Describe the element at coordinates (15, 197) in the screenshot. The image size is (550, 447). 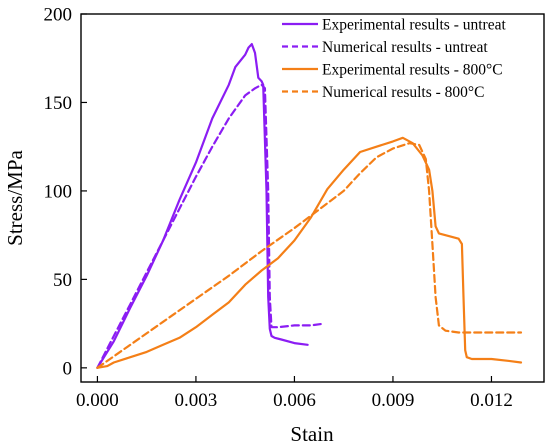
I see `y-axis-title: Stress/MPa` at that location.